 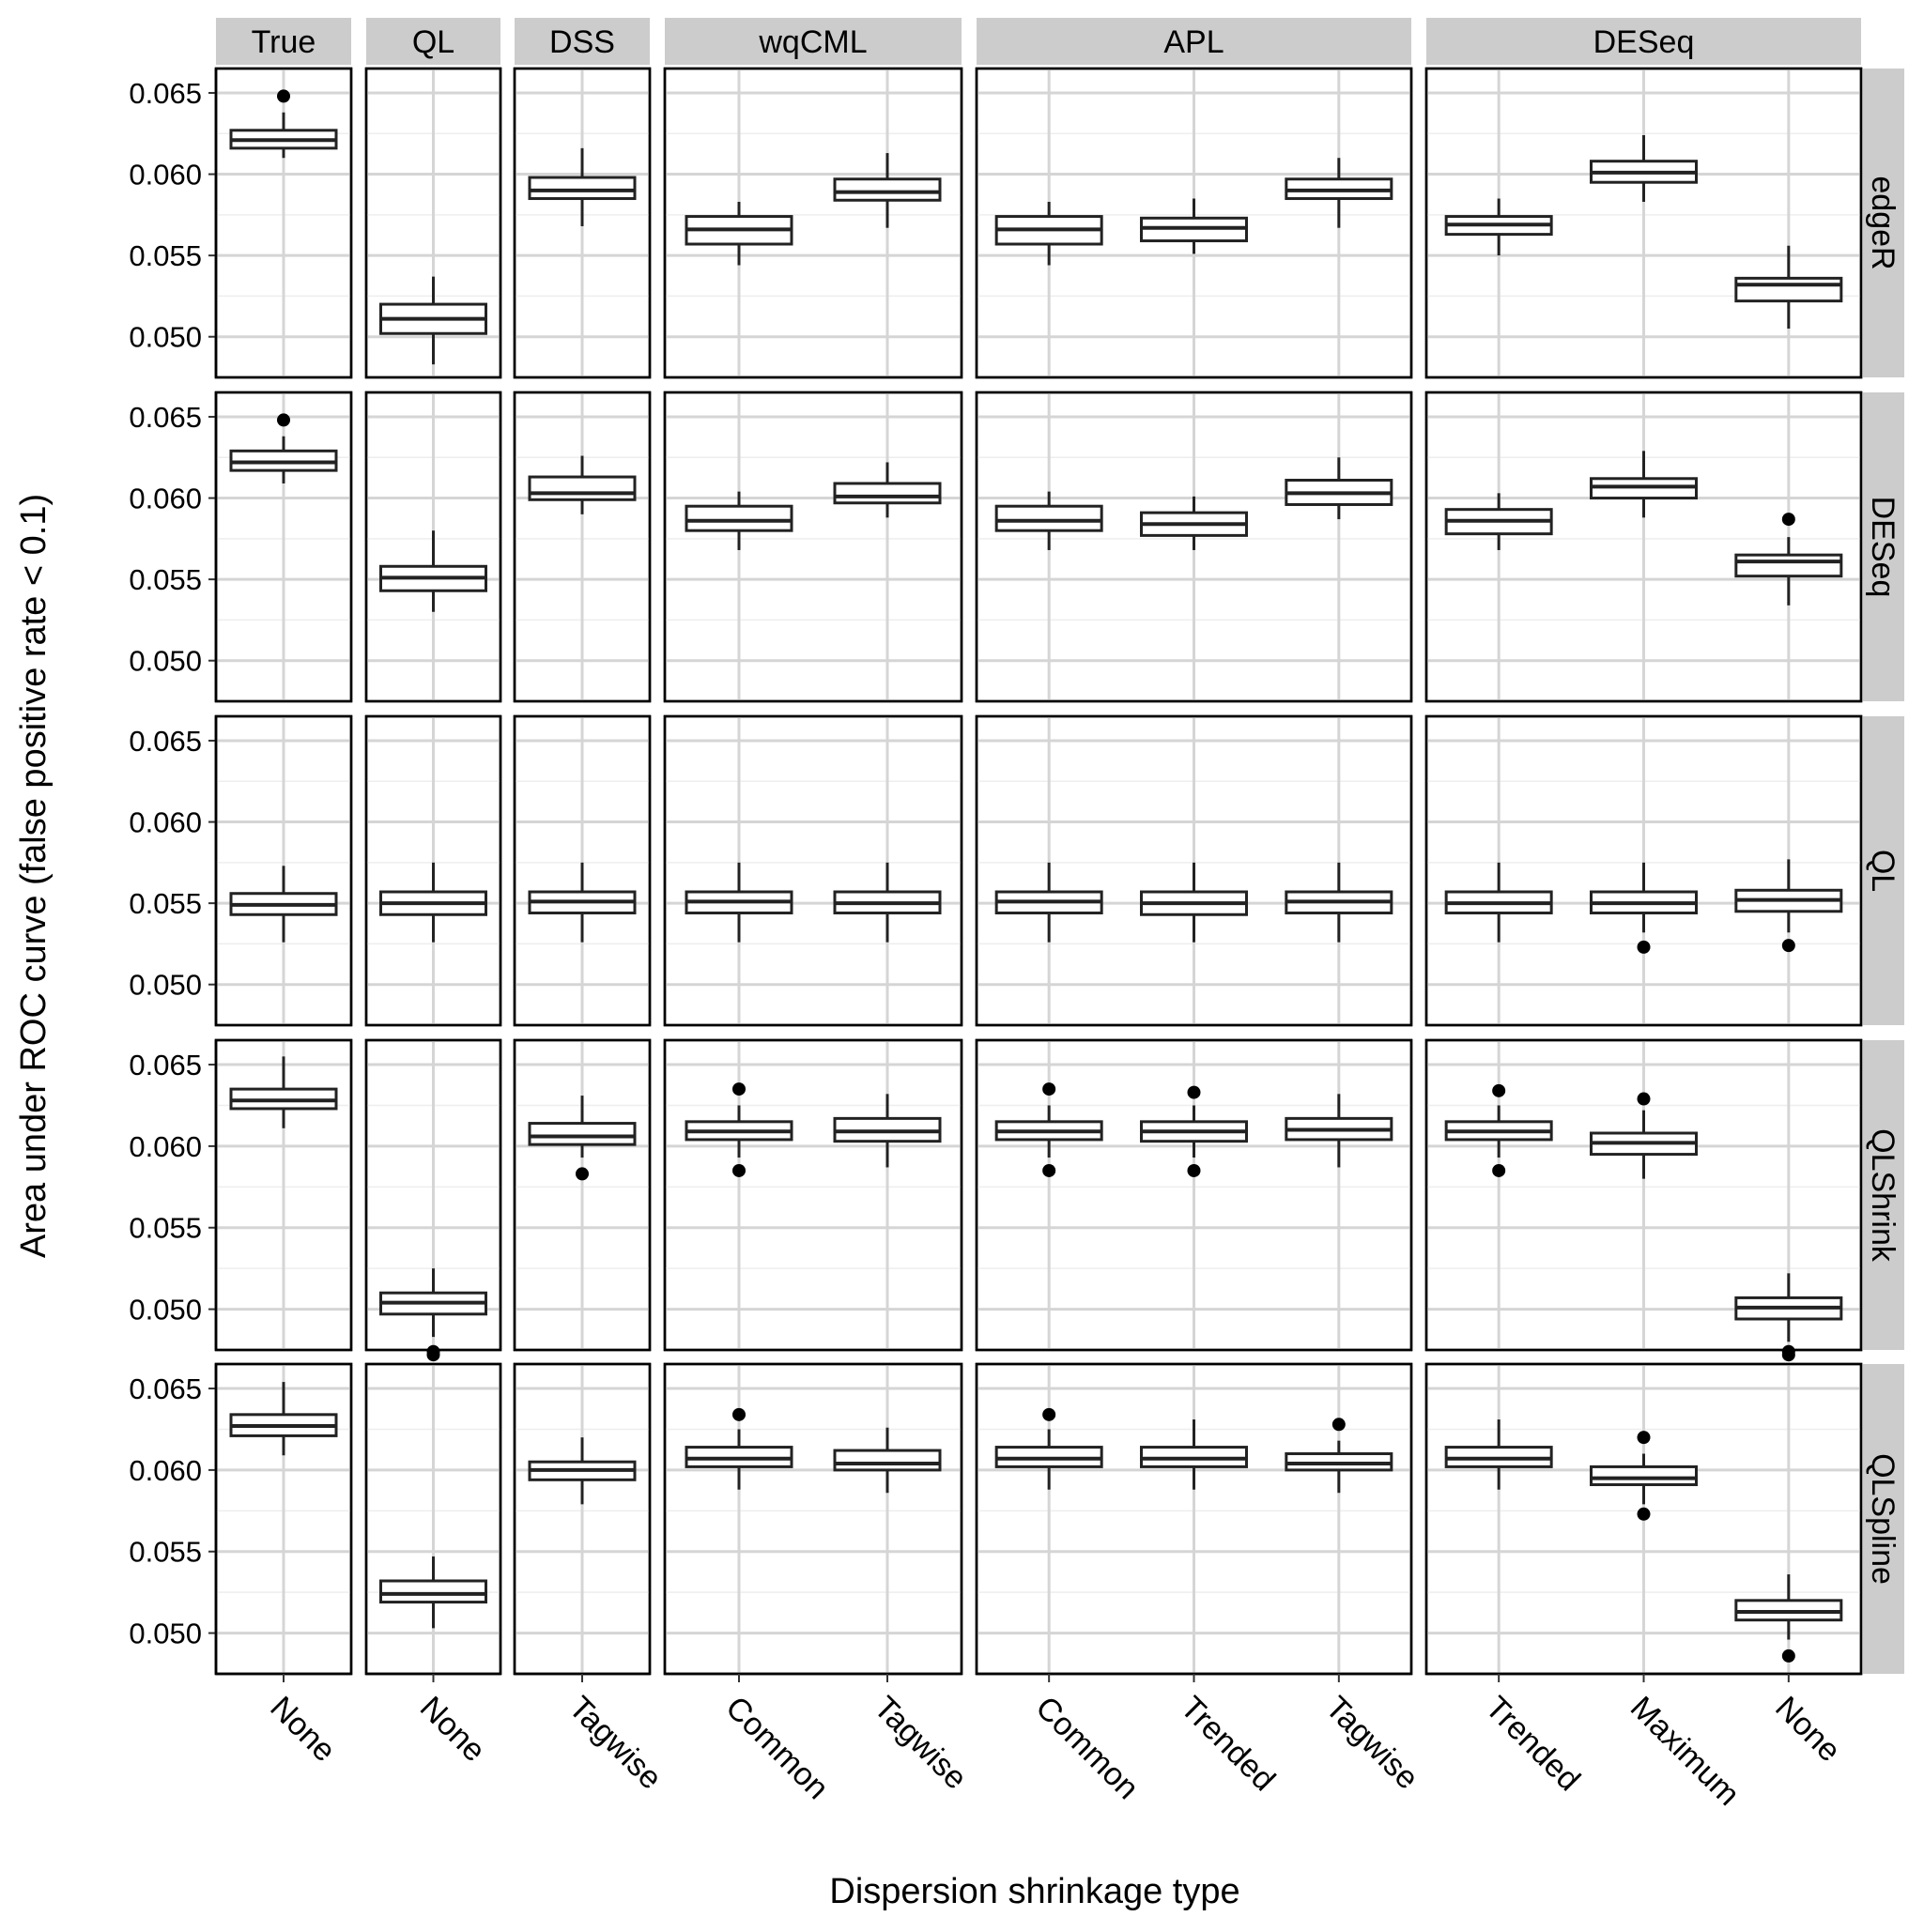 I want to click on column-facet-label: DSS, so click(x=582, y=42).